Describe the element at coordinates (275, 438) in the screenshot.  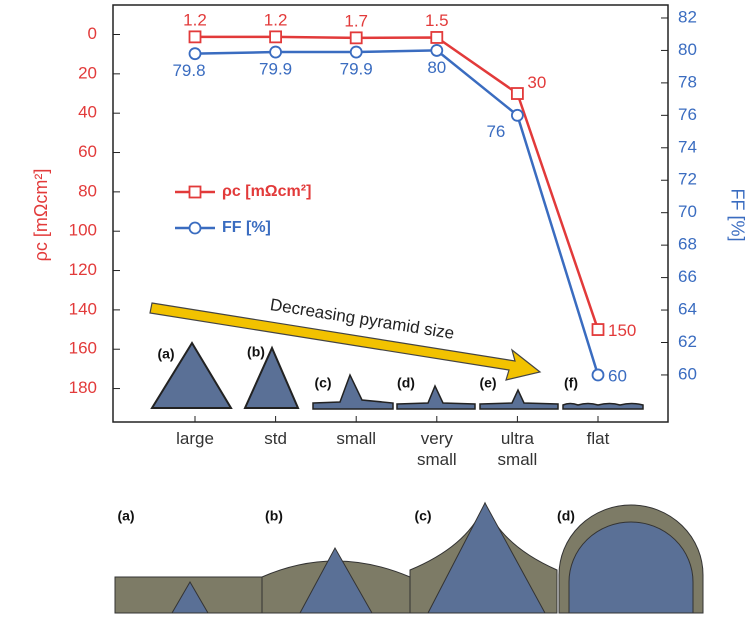
I see `x-tick-label: std` at that location.